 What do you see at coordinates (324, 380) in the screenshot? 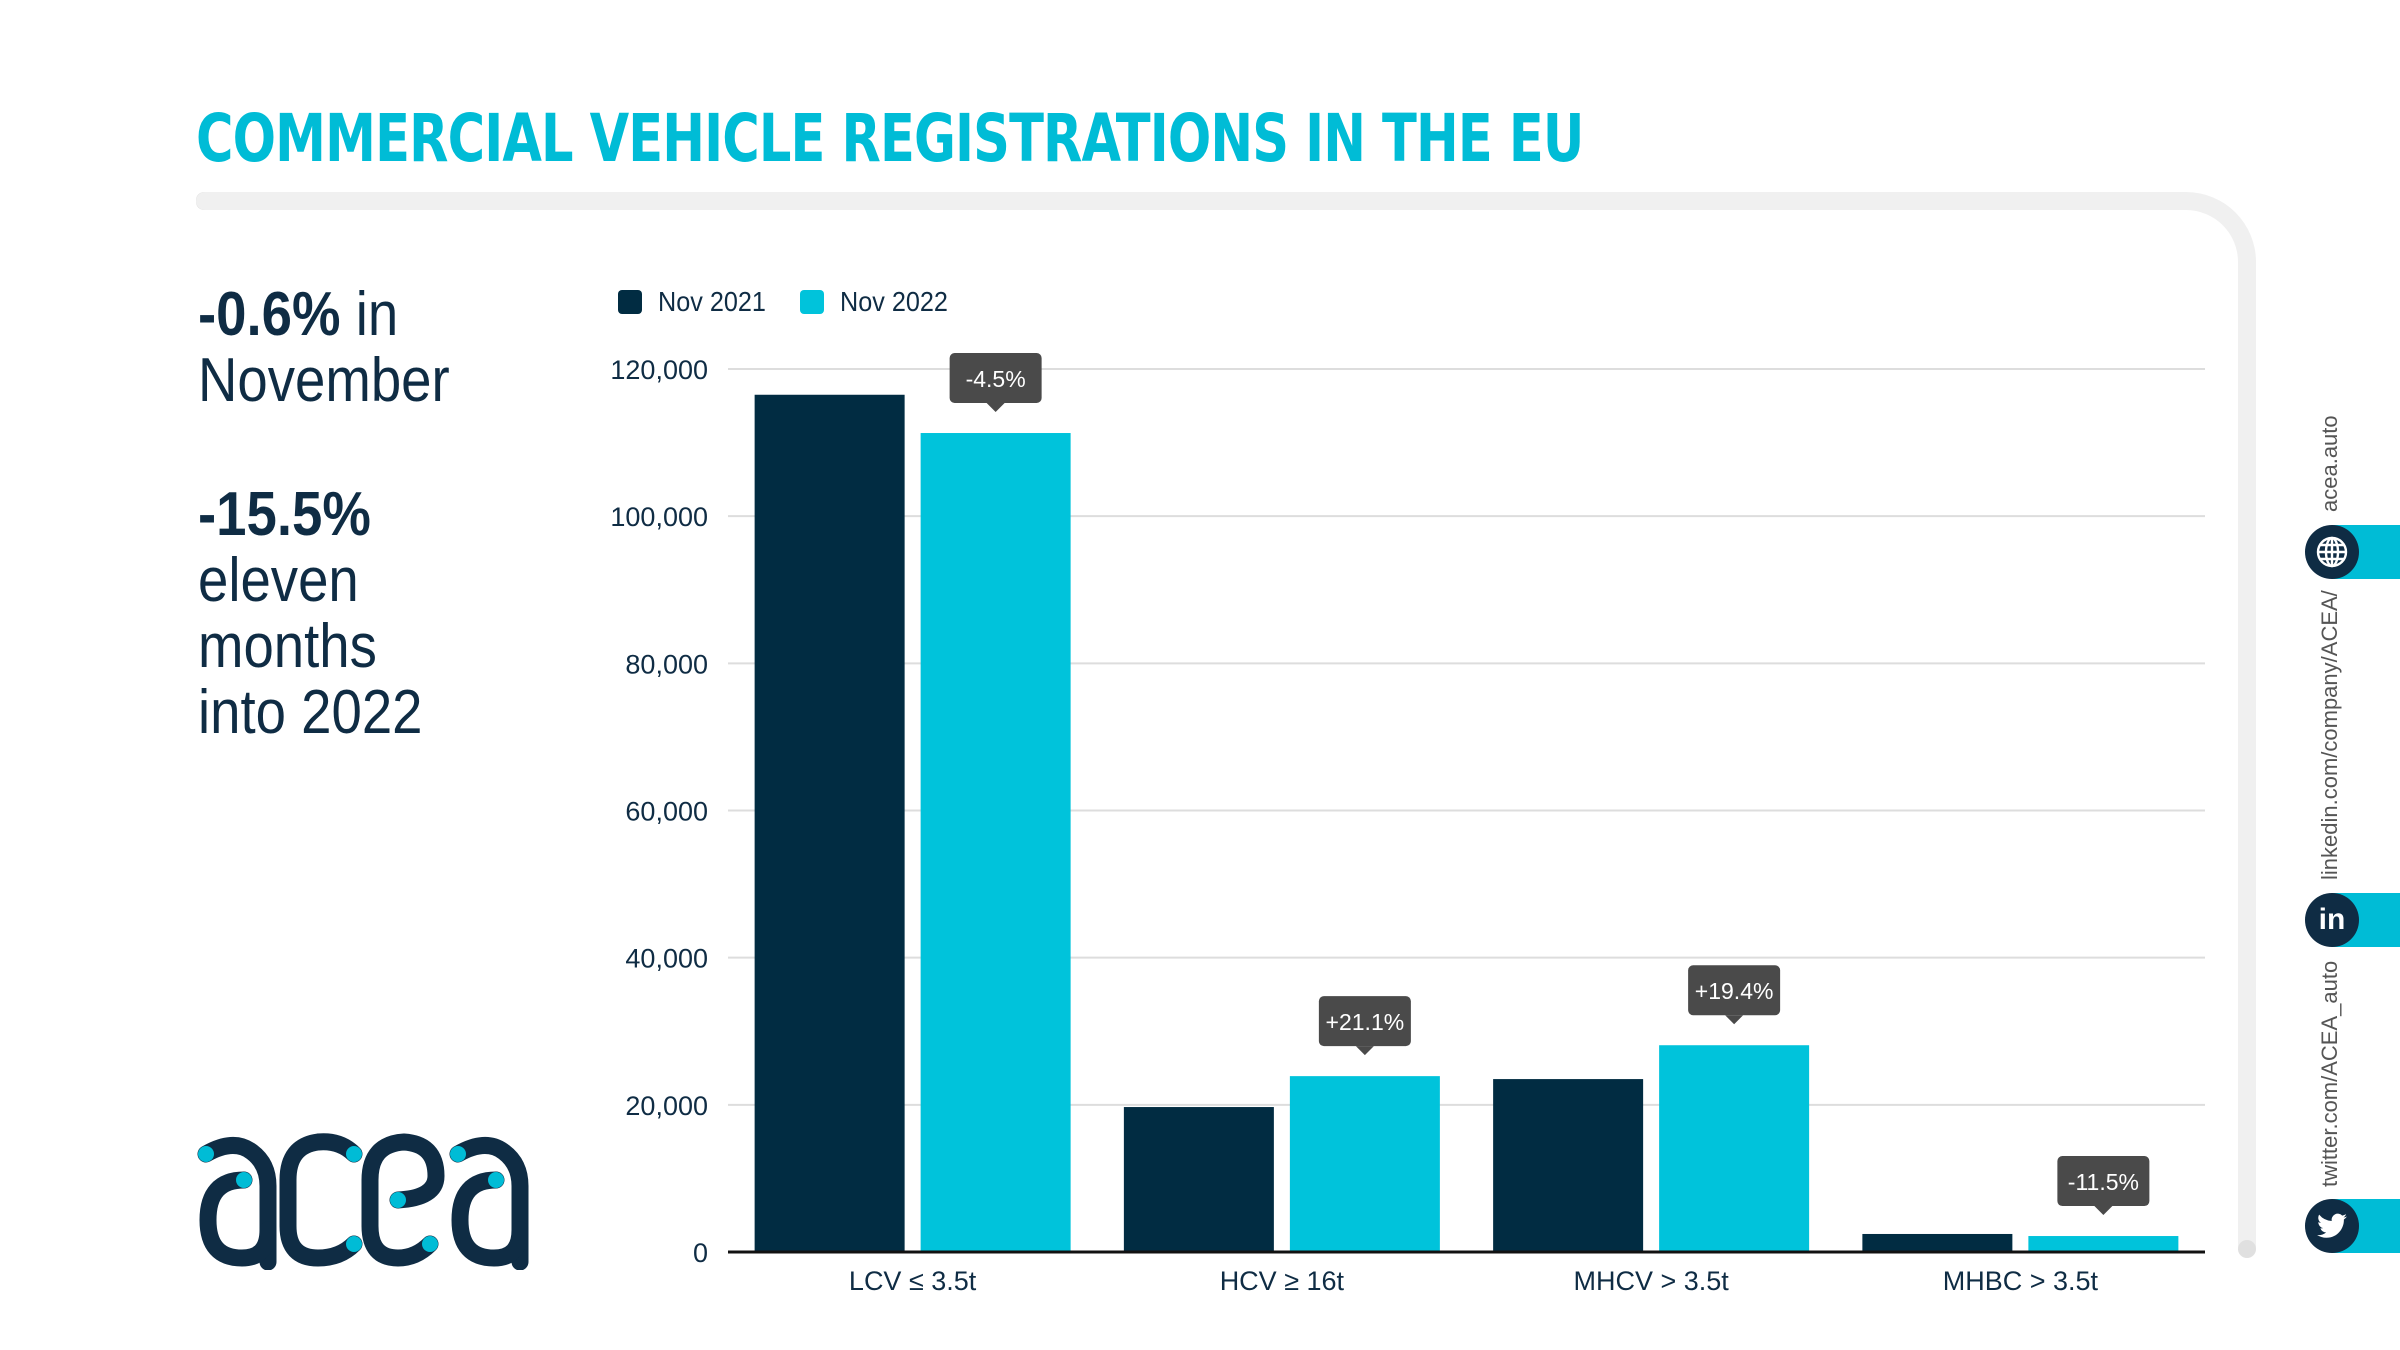
I see `kpi-line: November` at bounding box center [324, 380].